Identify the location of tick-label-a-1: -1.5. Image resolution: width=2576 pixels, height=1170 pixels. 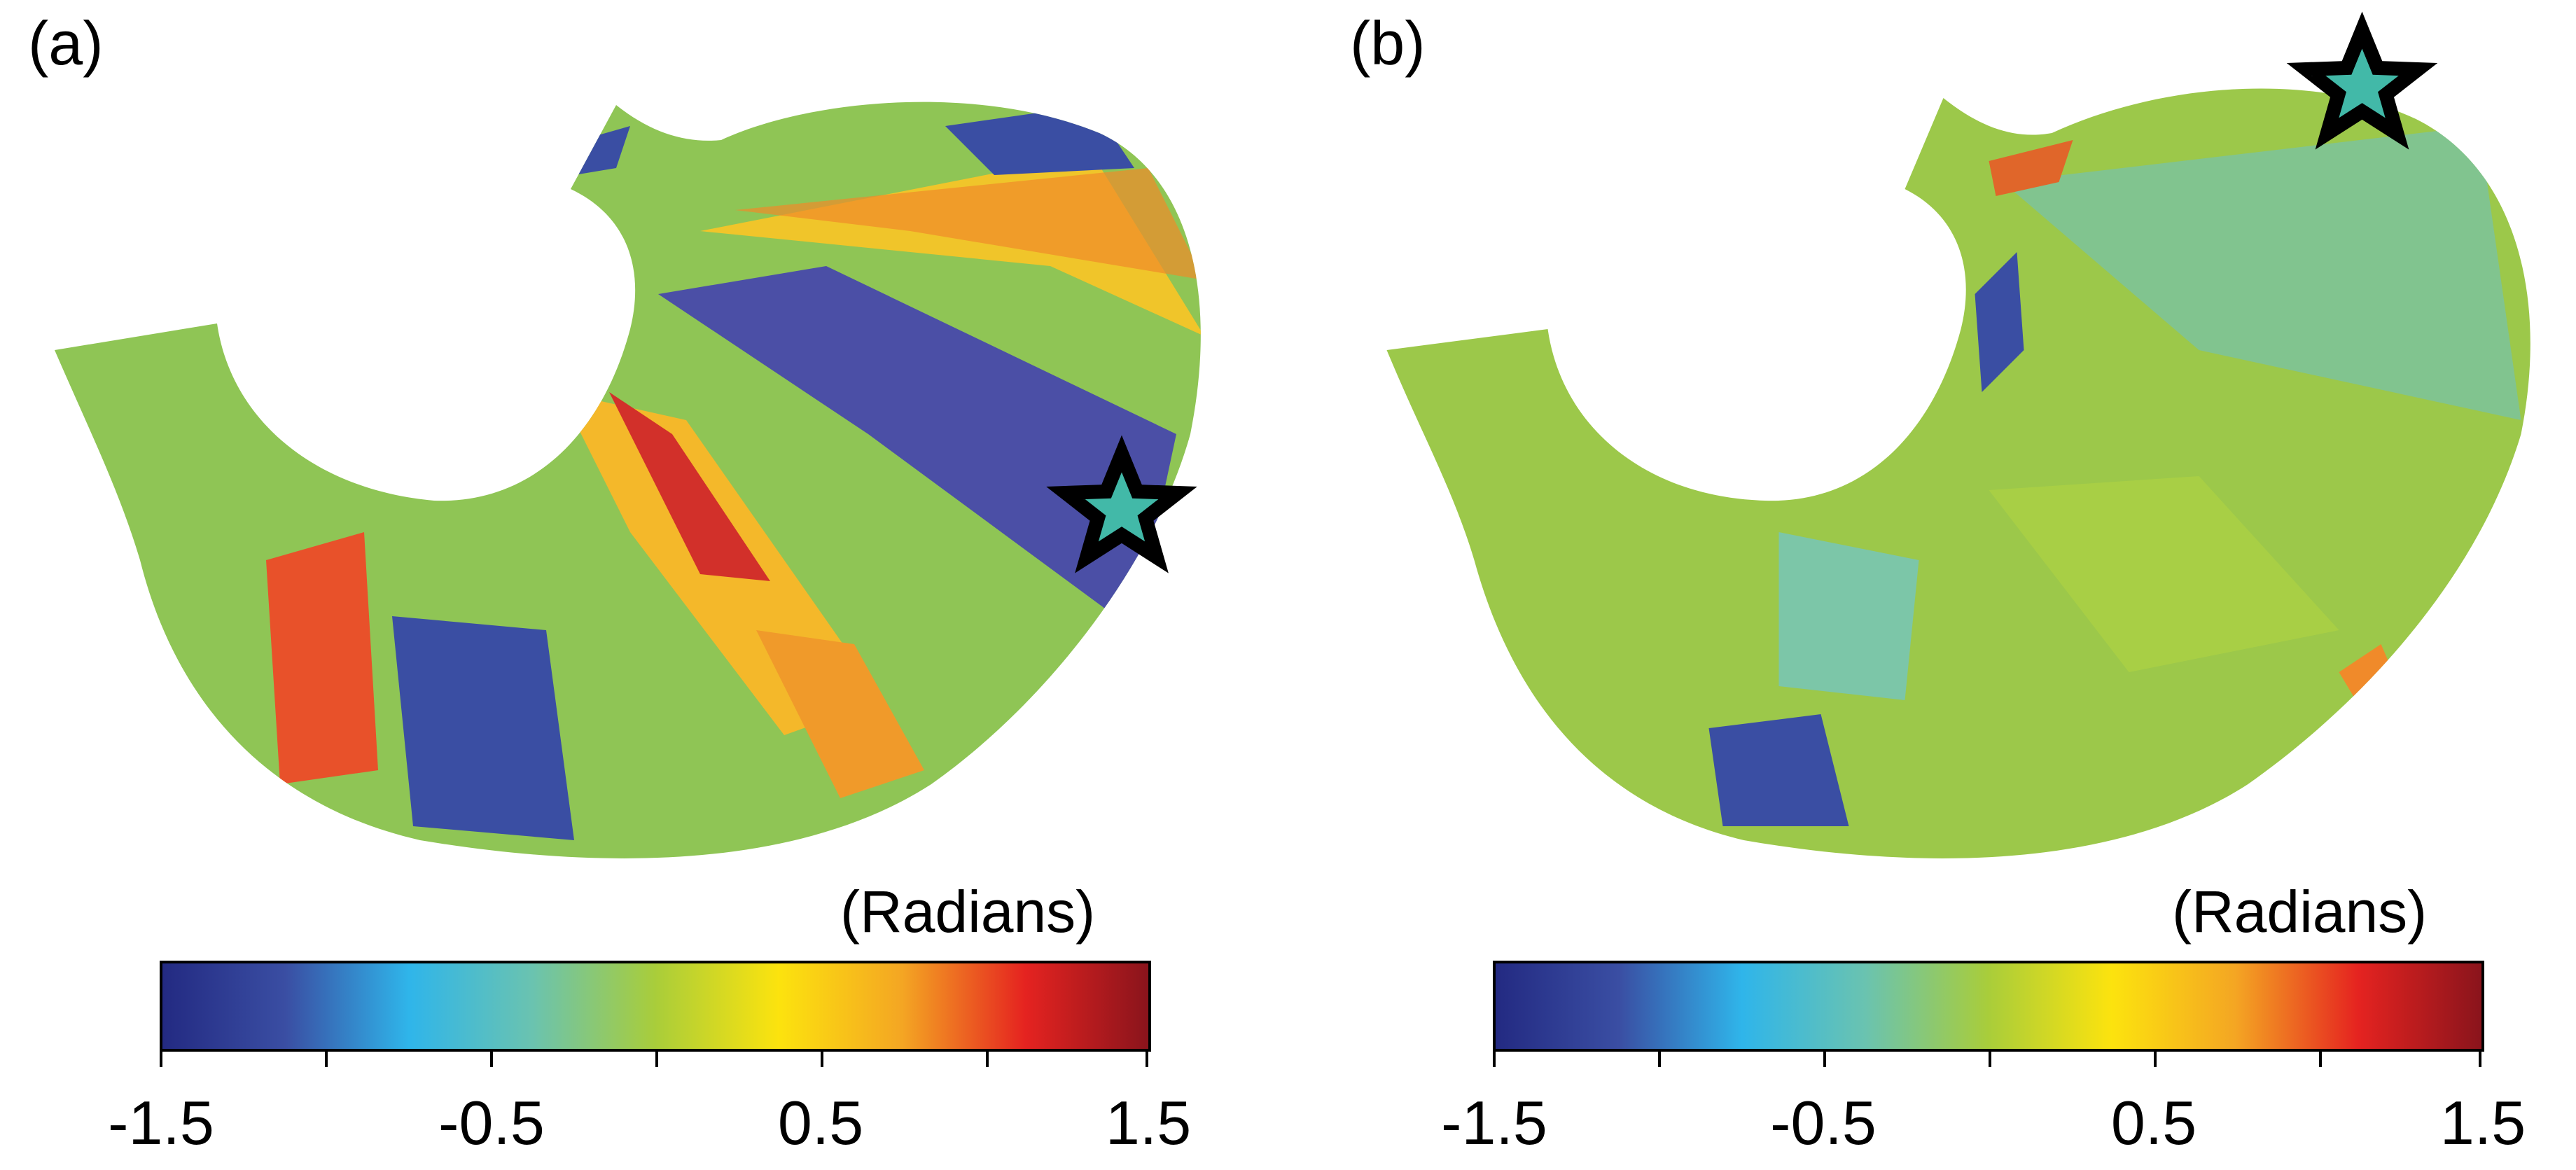
(161, 1122).